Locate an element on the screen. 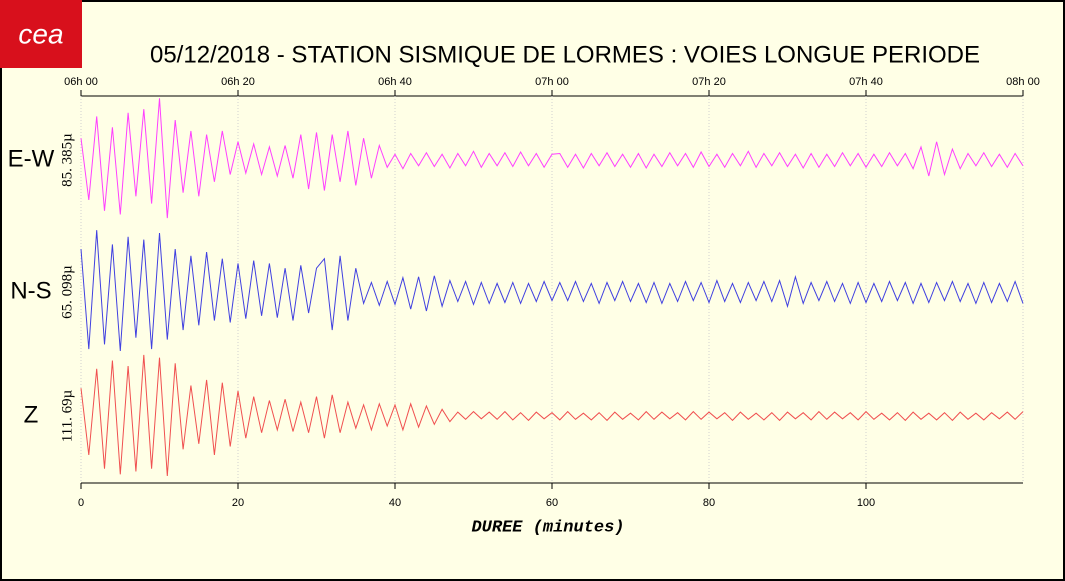 This screenshot has height=581, width=1065. top-tick-label: 07h 20 is located at coordinates (709, 82).